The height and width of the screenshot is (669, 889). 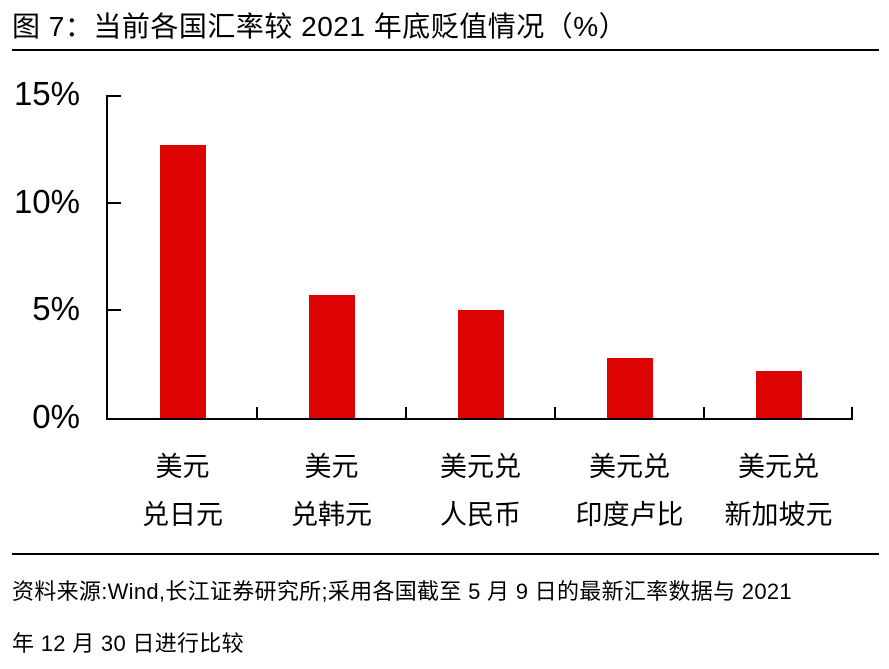 I want to click on y-axis-tick-label: 15%, so click(x=46, y=93).